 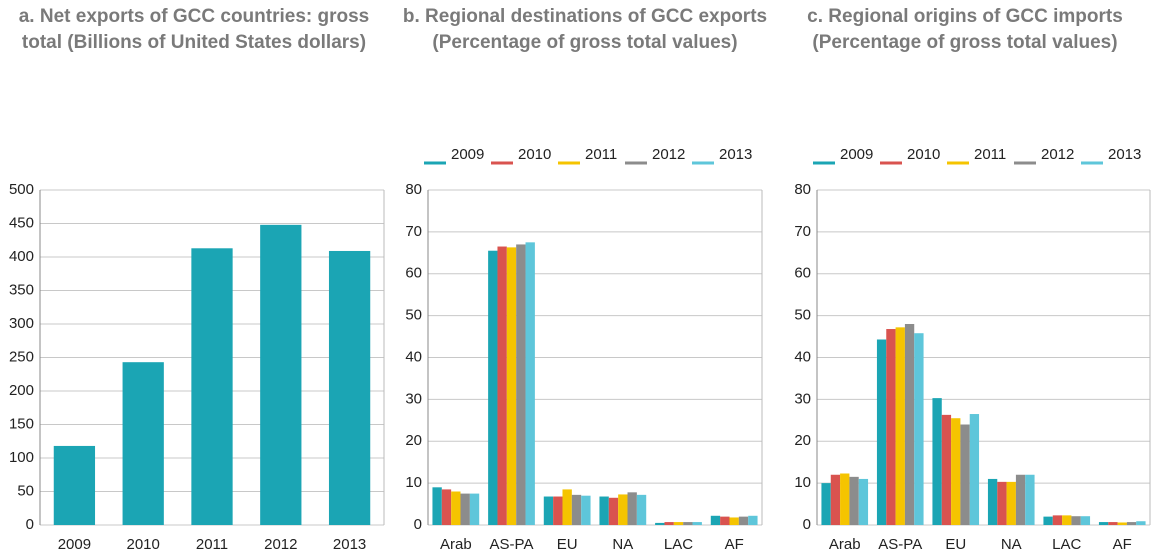 What do you see at coordinates (21, 423) in the screenshot?
I see `y-tick-label: 150` at bounding box center [21, 423].